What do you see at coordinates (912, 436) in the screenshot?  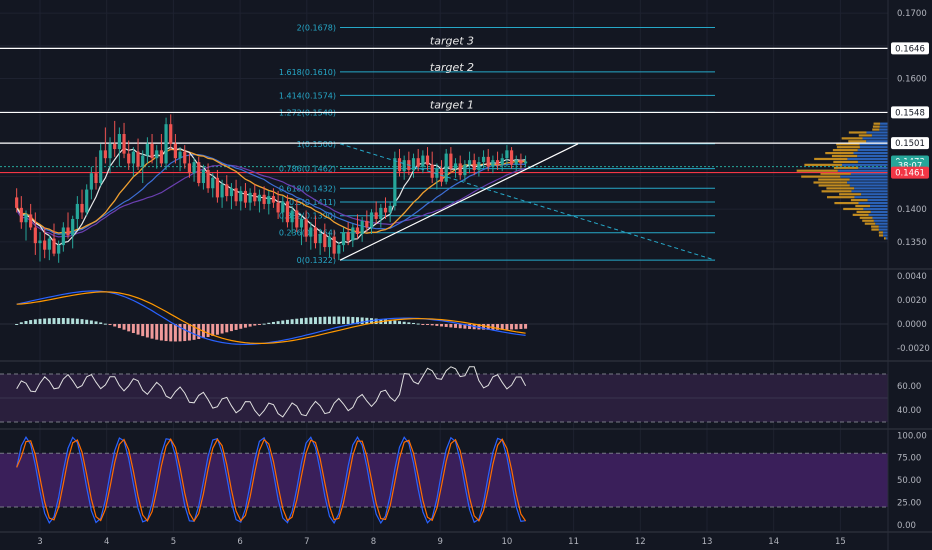 I see `axis-tick-label: 100.00` at bounding box center [912, 436].